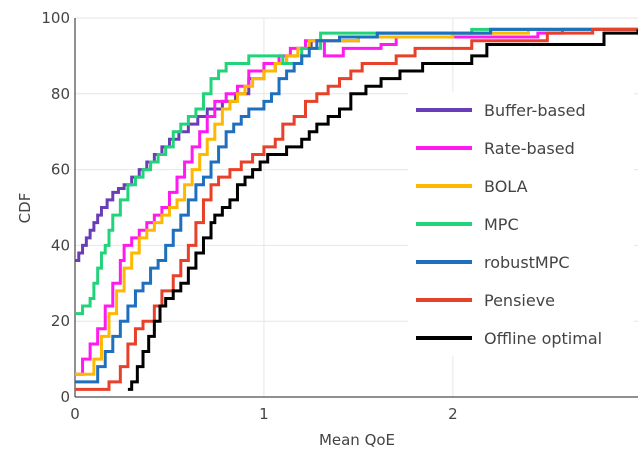 This screenshot has width=644, height=453. I want to click on y-axis-title: CDF, so click(25, 208).